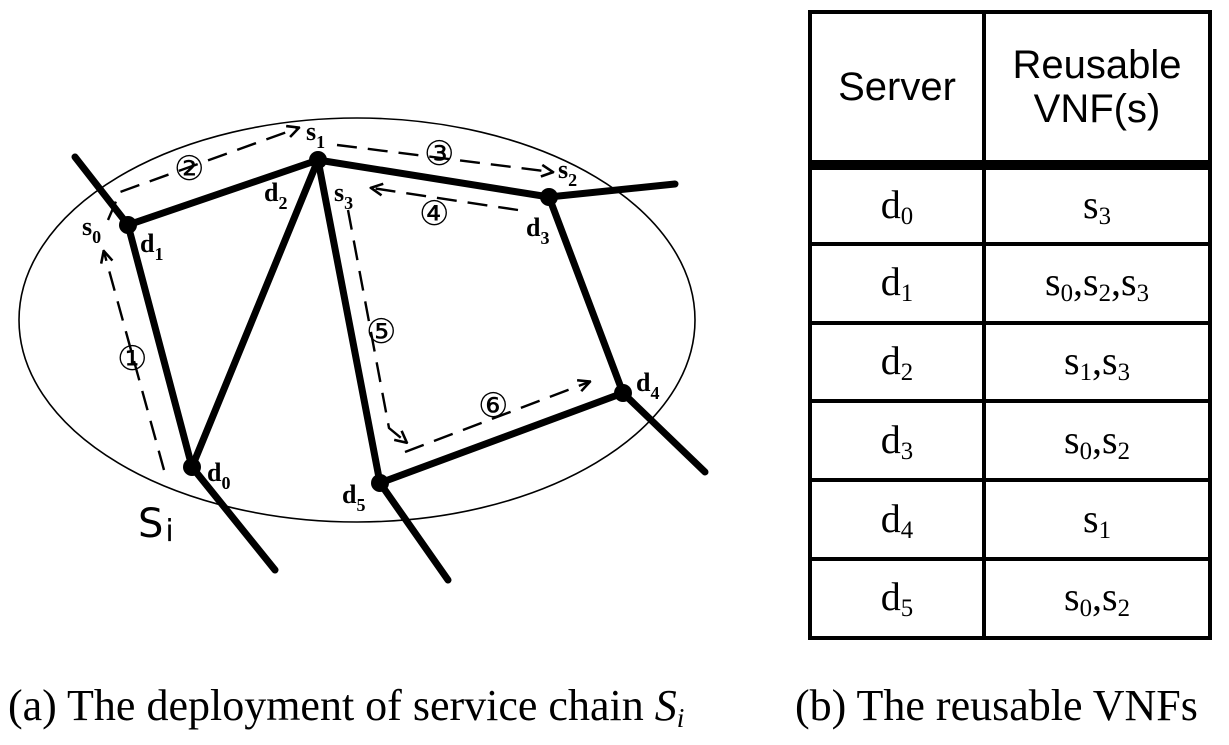  Describe the element at coordinates (623, 393) in the screenshot. I see `node-d4` at that location.